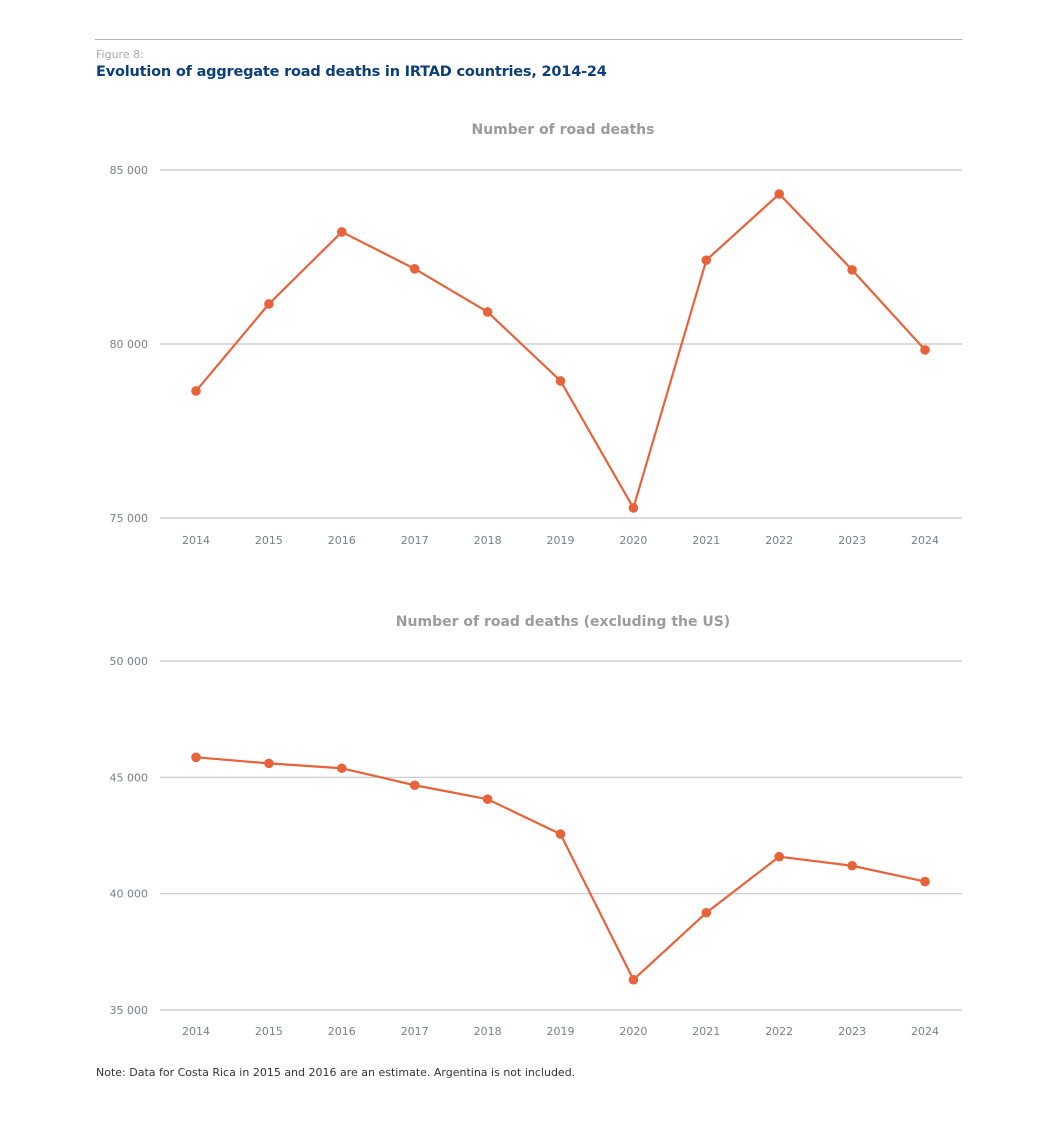 The width and height of the screenshot is (1052, 1134). What do you see at coordinates (563, 622) in the screenshot?
I see `chart-title: Number of road deaths (excluding the US)` at bounding box center [563, 622].